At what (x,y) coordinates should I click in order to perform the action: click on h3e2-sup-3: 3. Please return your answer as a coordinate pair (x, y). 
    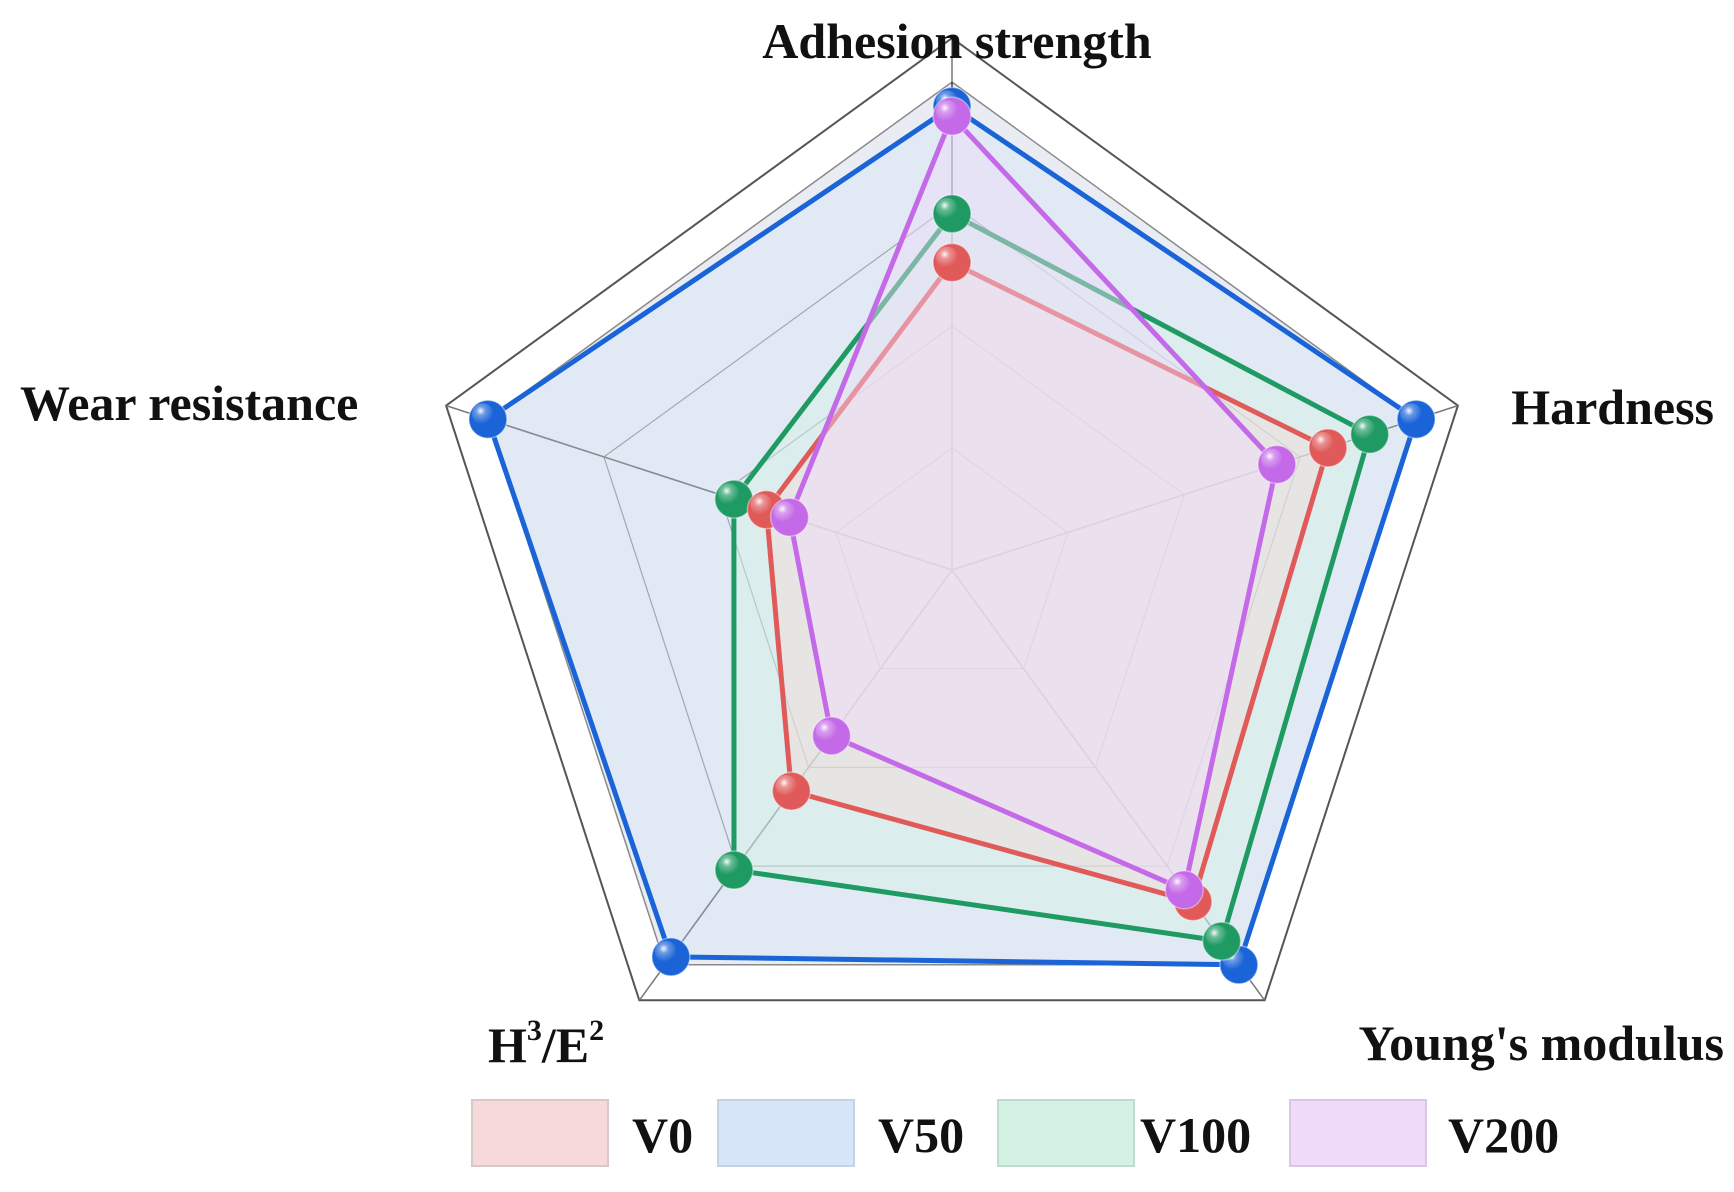
    Looking at the image, I should click on (534, 1030).